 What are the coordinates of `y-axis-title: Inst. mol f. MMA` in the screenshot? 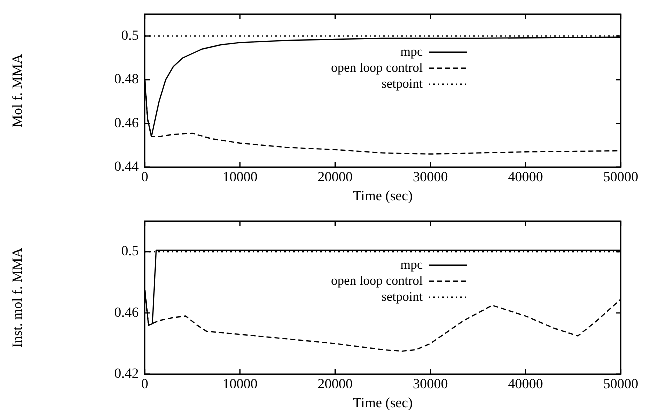 It's located at (18, 297).